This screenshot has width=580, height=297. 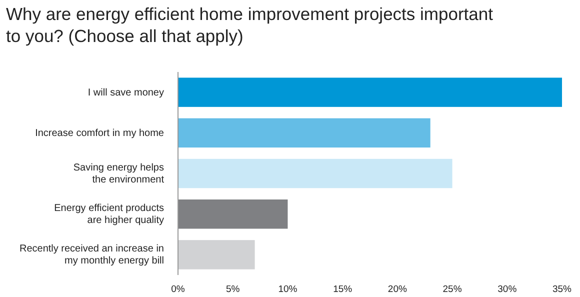 I want to click on x-tick-label: 15%, so click(x=343, y=289).